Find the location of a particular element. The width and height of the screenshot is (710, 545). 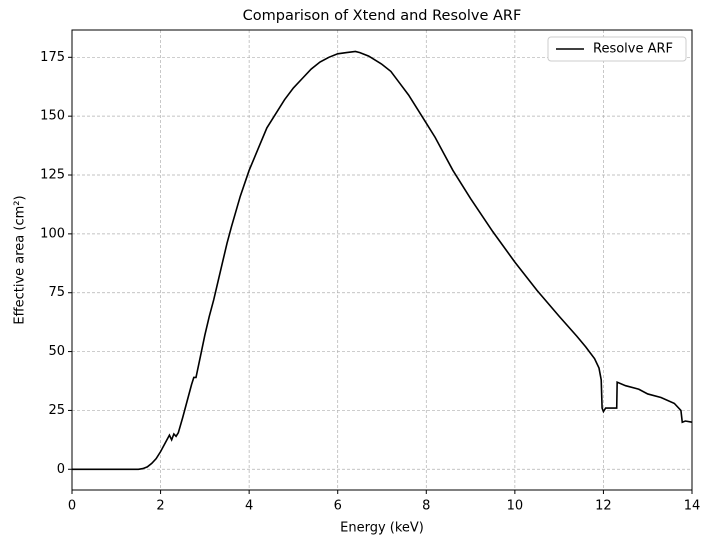

x-axis-label: Energy (keV) is located at coordinates (382, 528).